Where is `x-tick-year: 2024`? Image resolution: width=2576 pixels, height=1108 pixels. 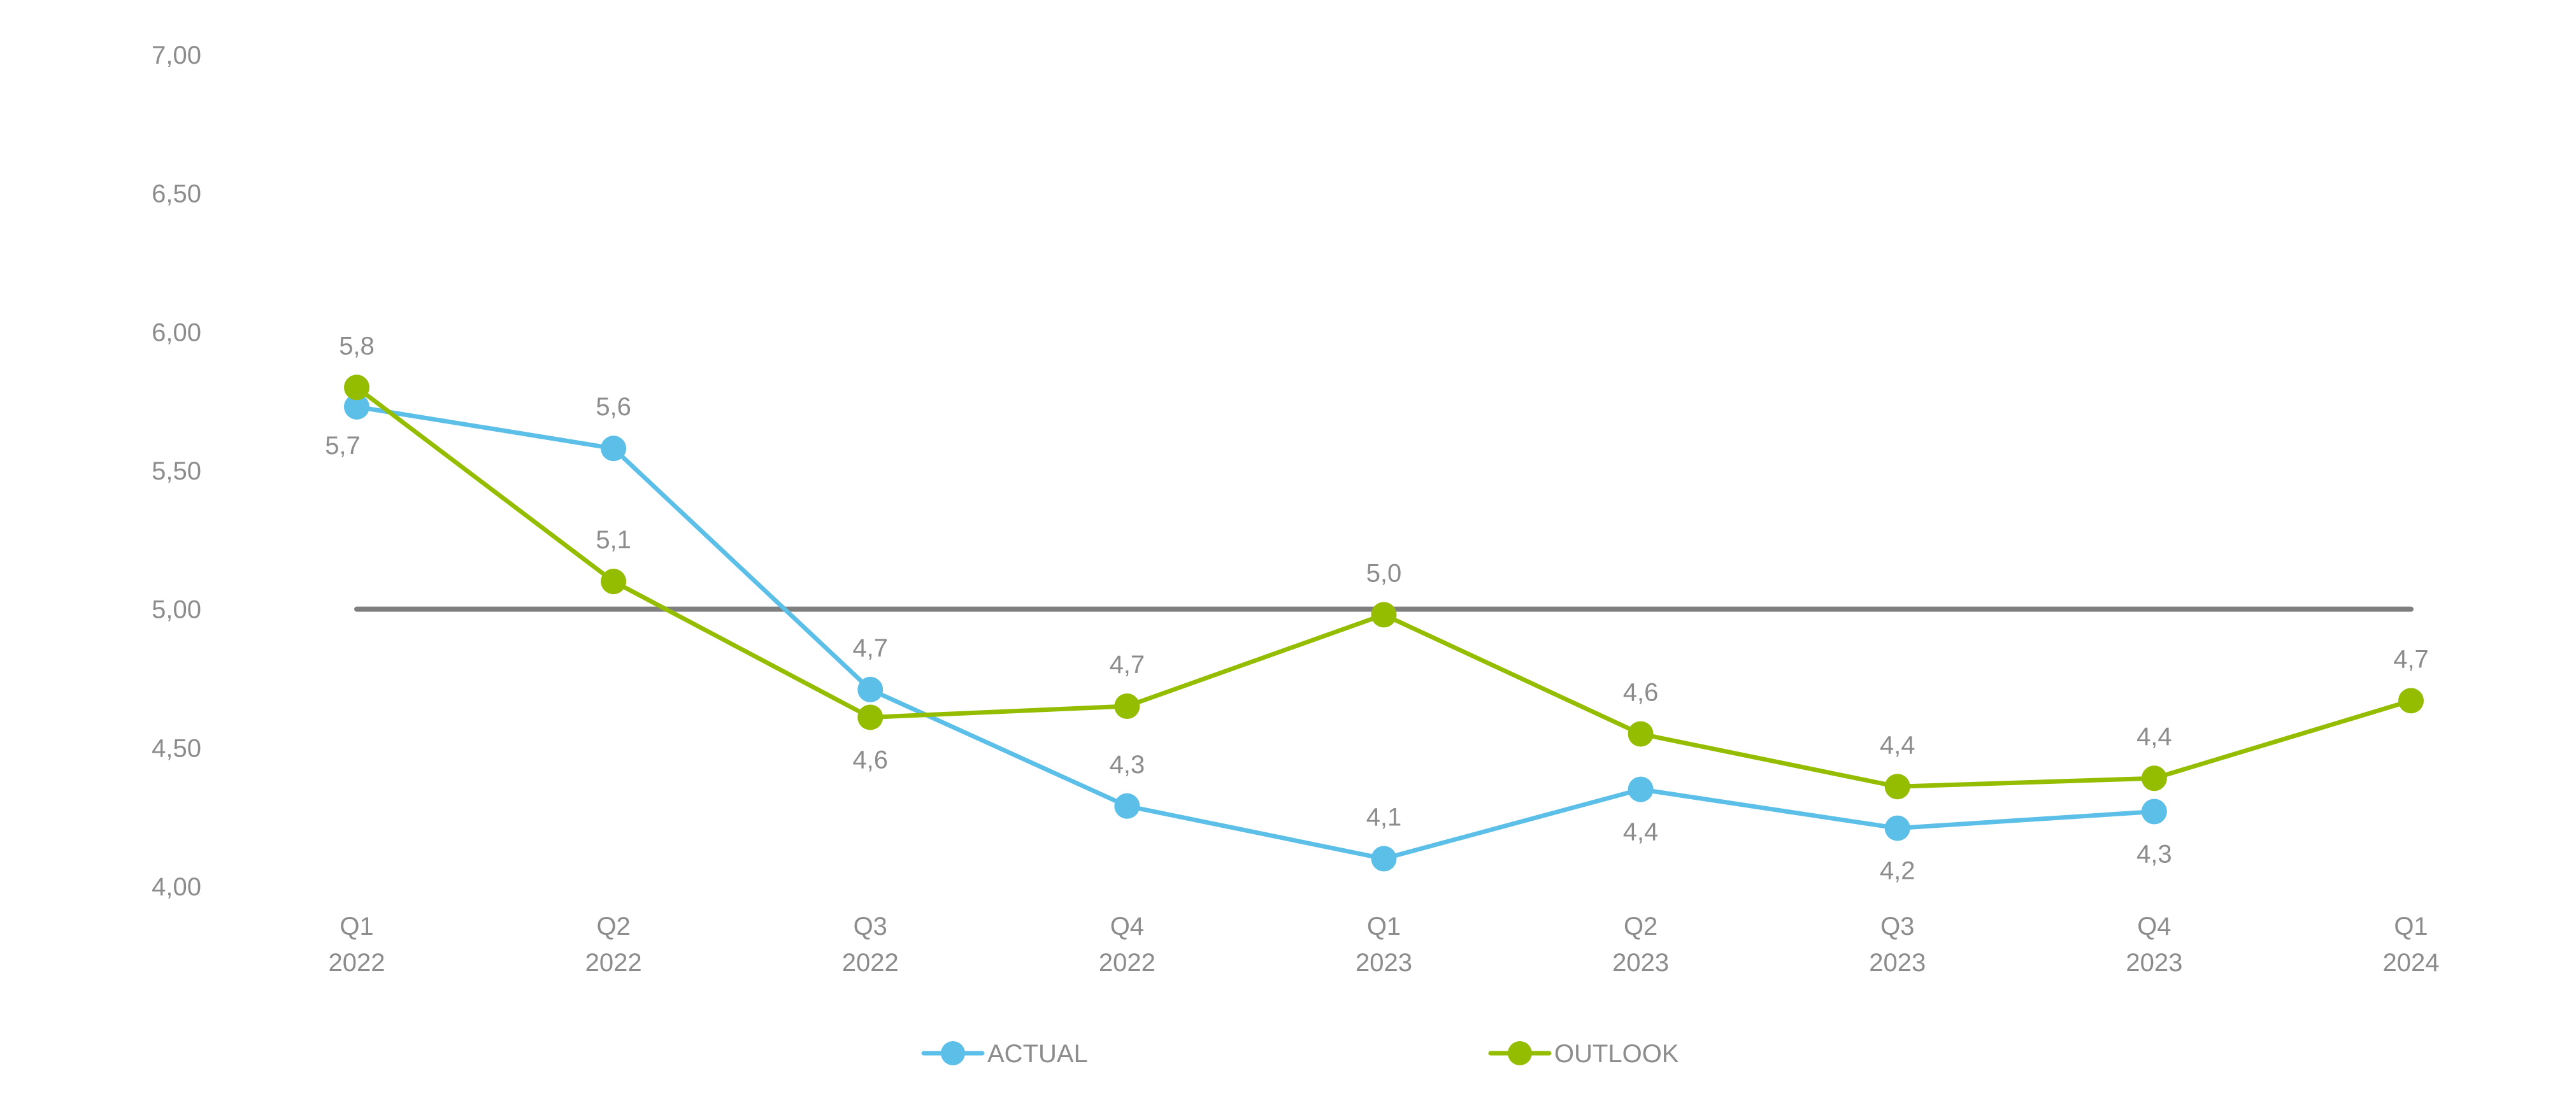 x-tick-year: 2024 is located at coordinates (2411, 963).